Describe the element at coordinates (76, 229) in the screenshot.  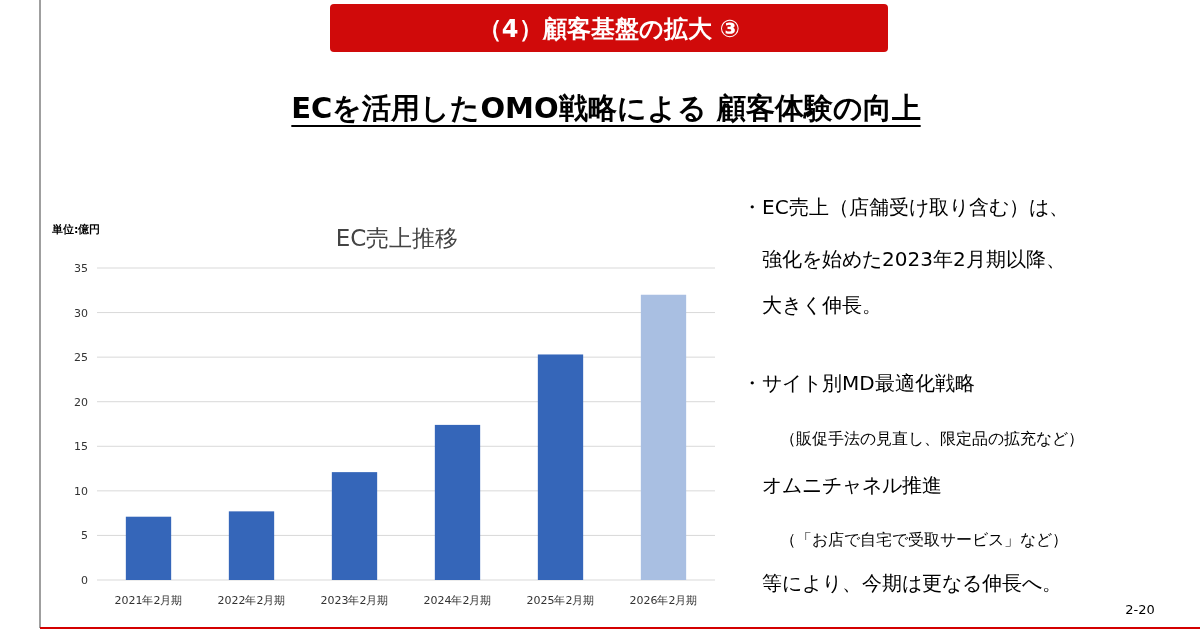
I see `y-axis-title: 単位:億円` at that location.